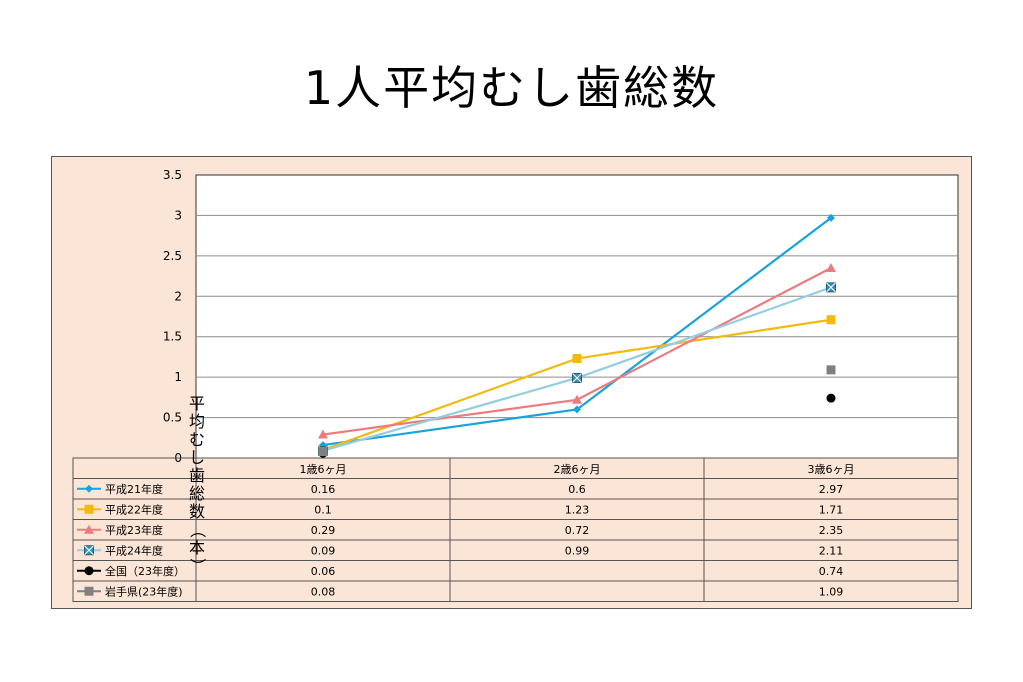 The image size is (1023, 682). I want to click on legend-label: 平成23年度, so click(134, 530).